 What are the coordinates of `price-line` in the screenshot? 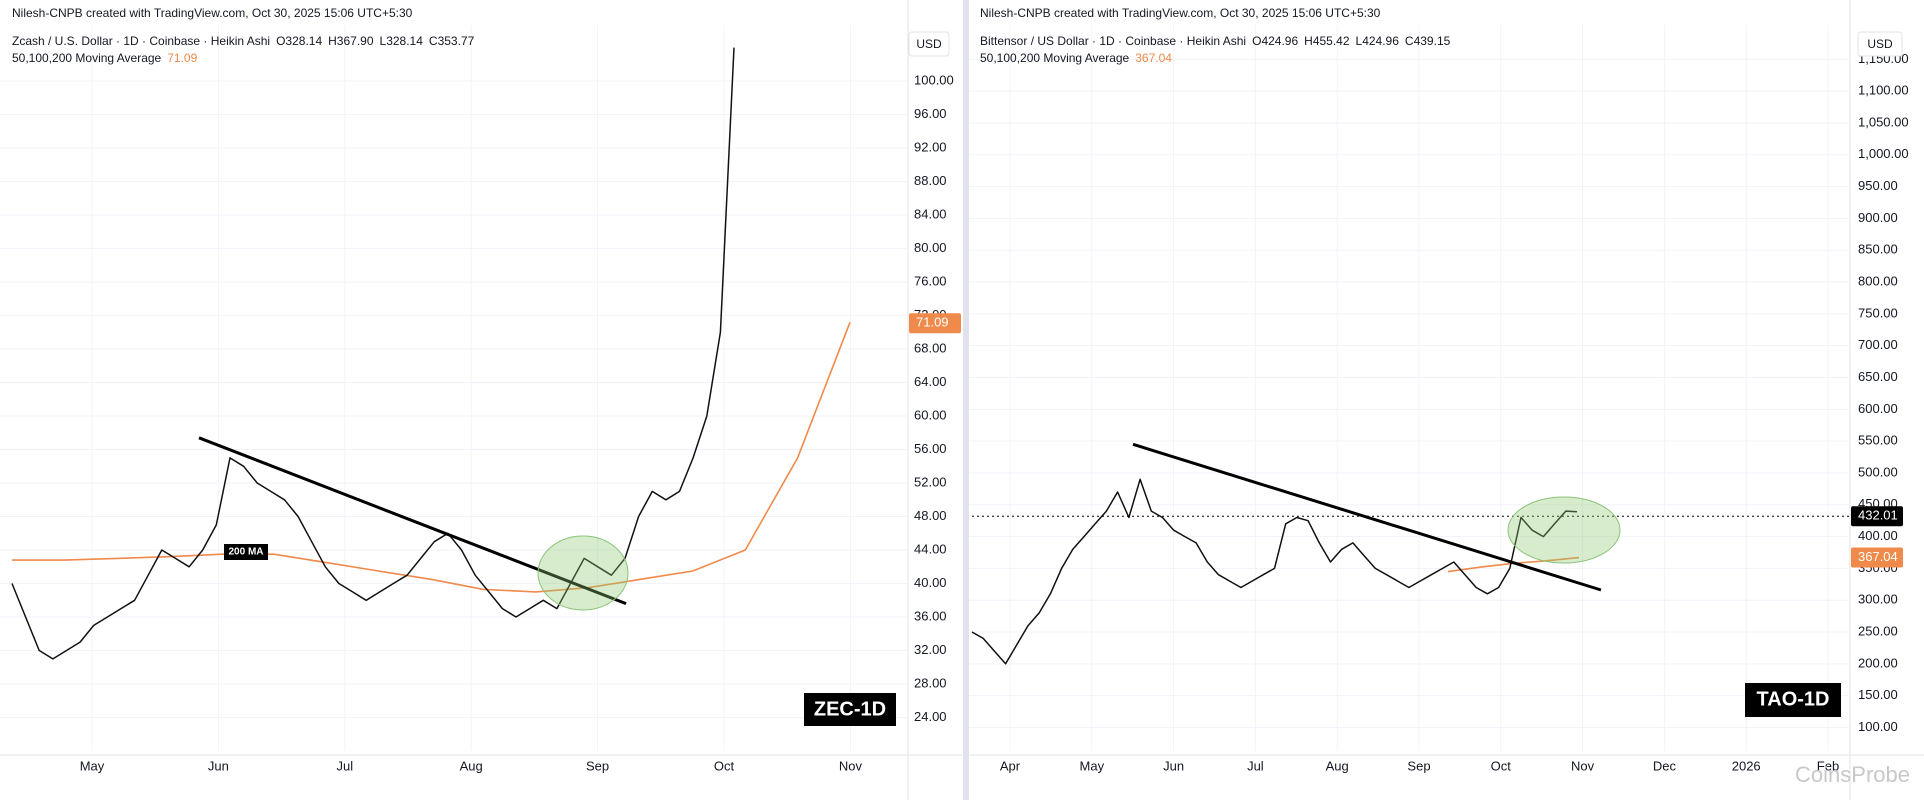 It's located at (1274, 571).